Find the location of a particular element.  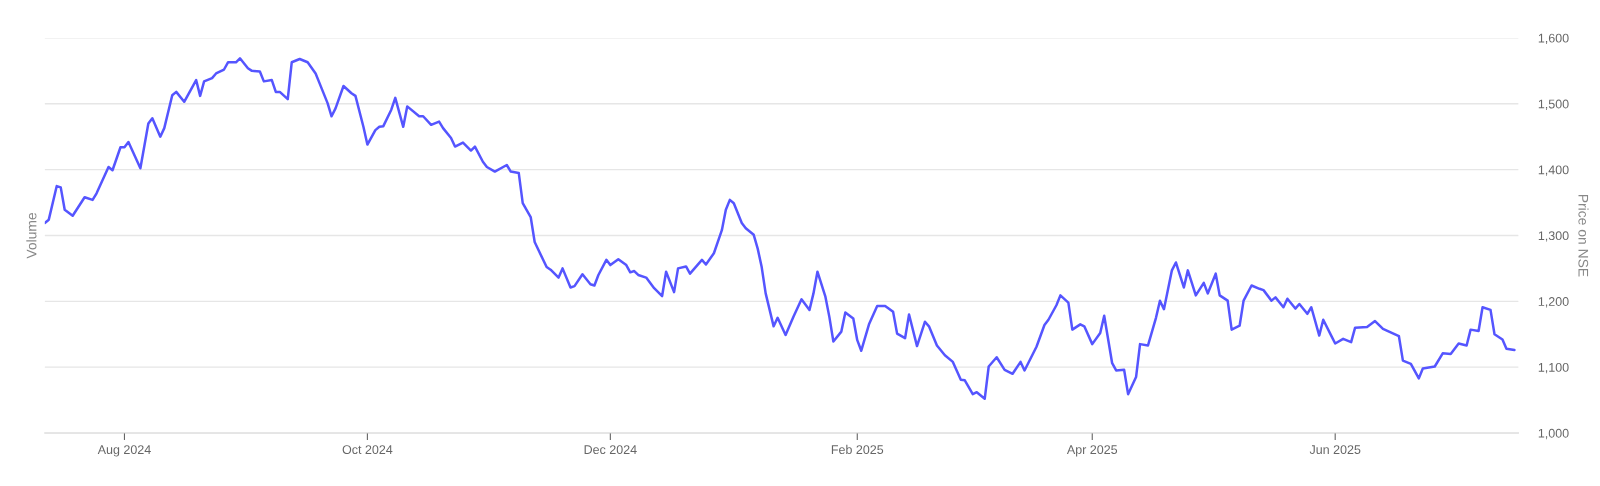

y2-tick-label: 1,200 is located at coordinates (1553, 302).